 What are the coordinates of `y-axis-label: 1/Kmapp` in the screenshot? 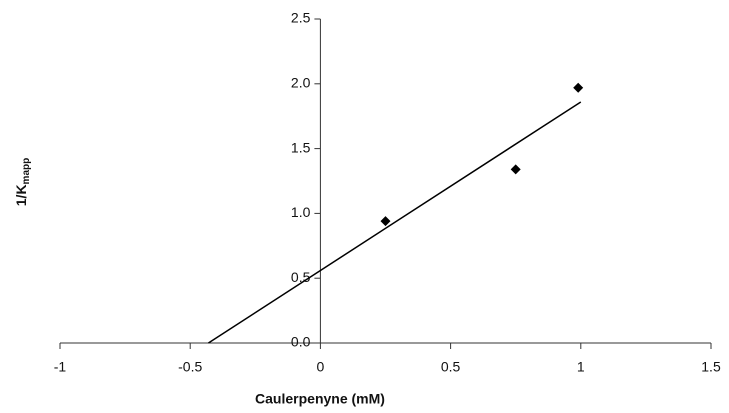 It's located at (22, 182).